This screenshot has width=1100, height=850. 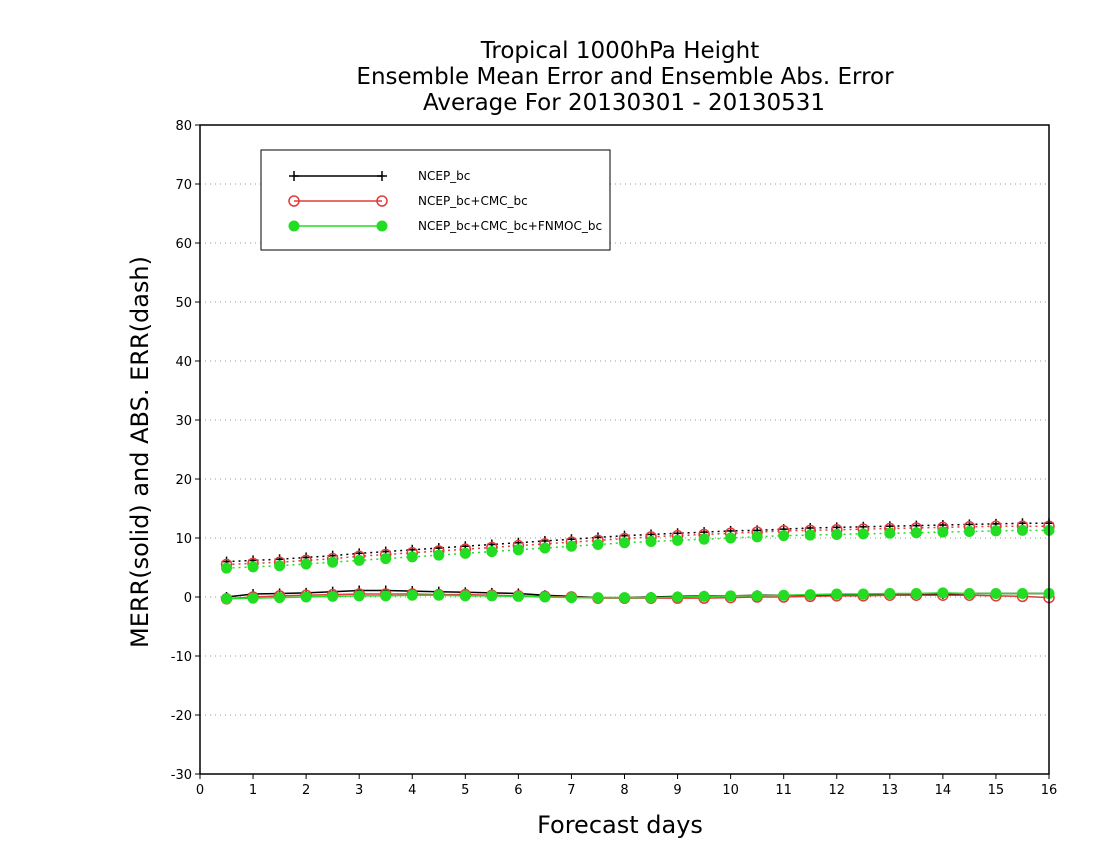 I want to click on x-tick-label: 11, so click(x=783, y=790).